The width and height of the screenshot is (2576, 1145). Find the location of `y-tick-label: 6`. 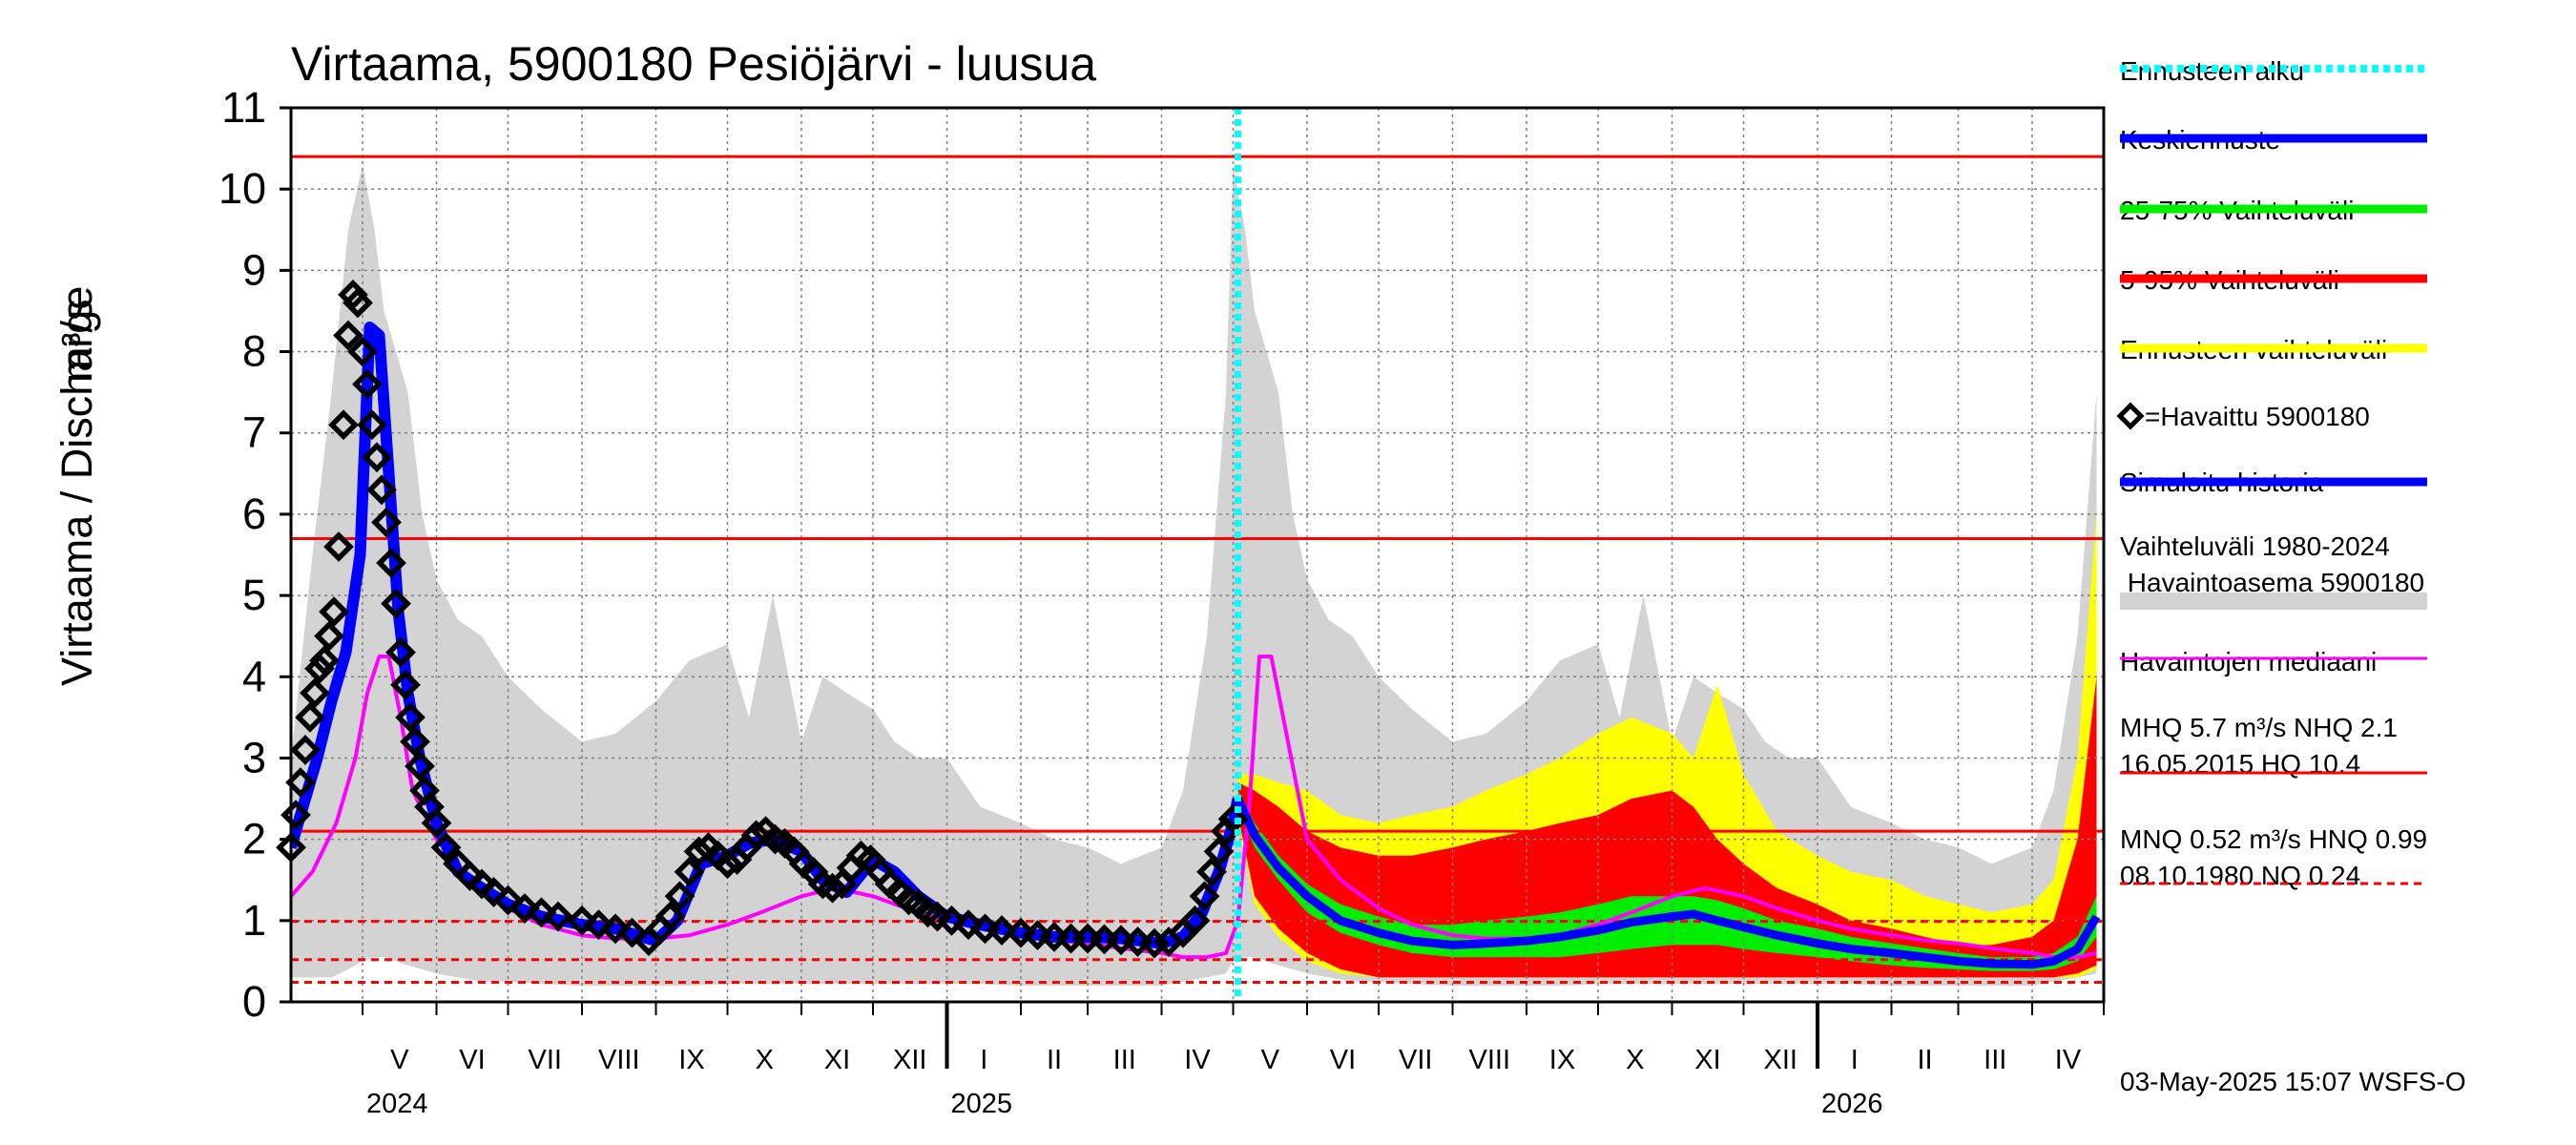

y-tick-label: 6 is located at coordinates (254, 514).